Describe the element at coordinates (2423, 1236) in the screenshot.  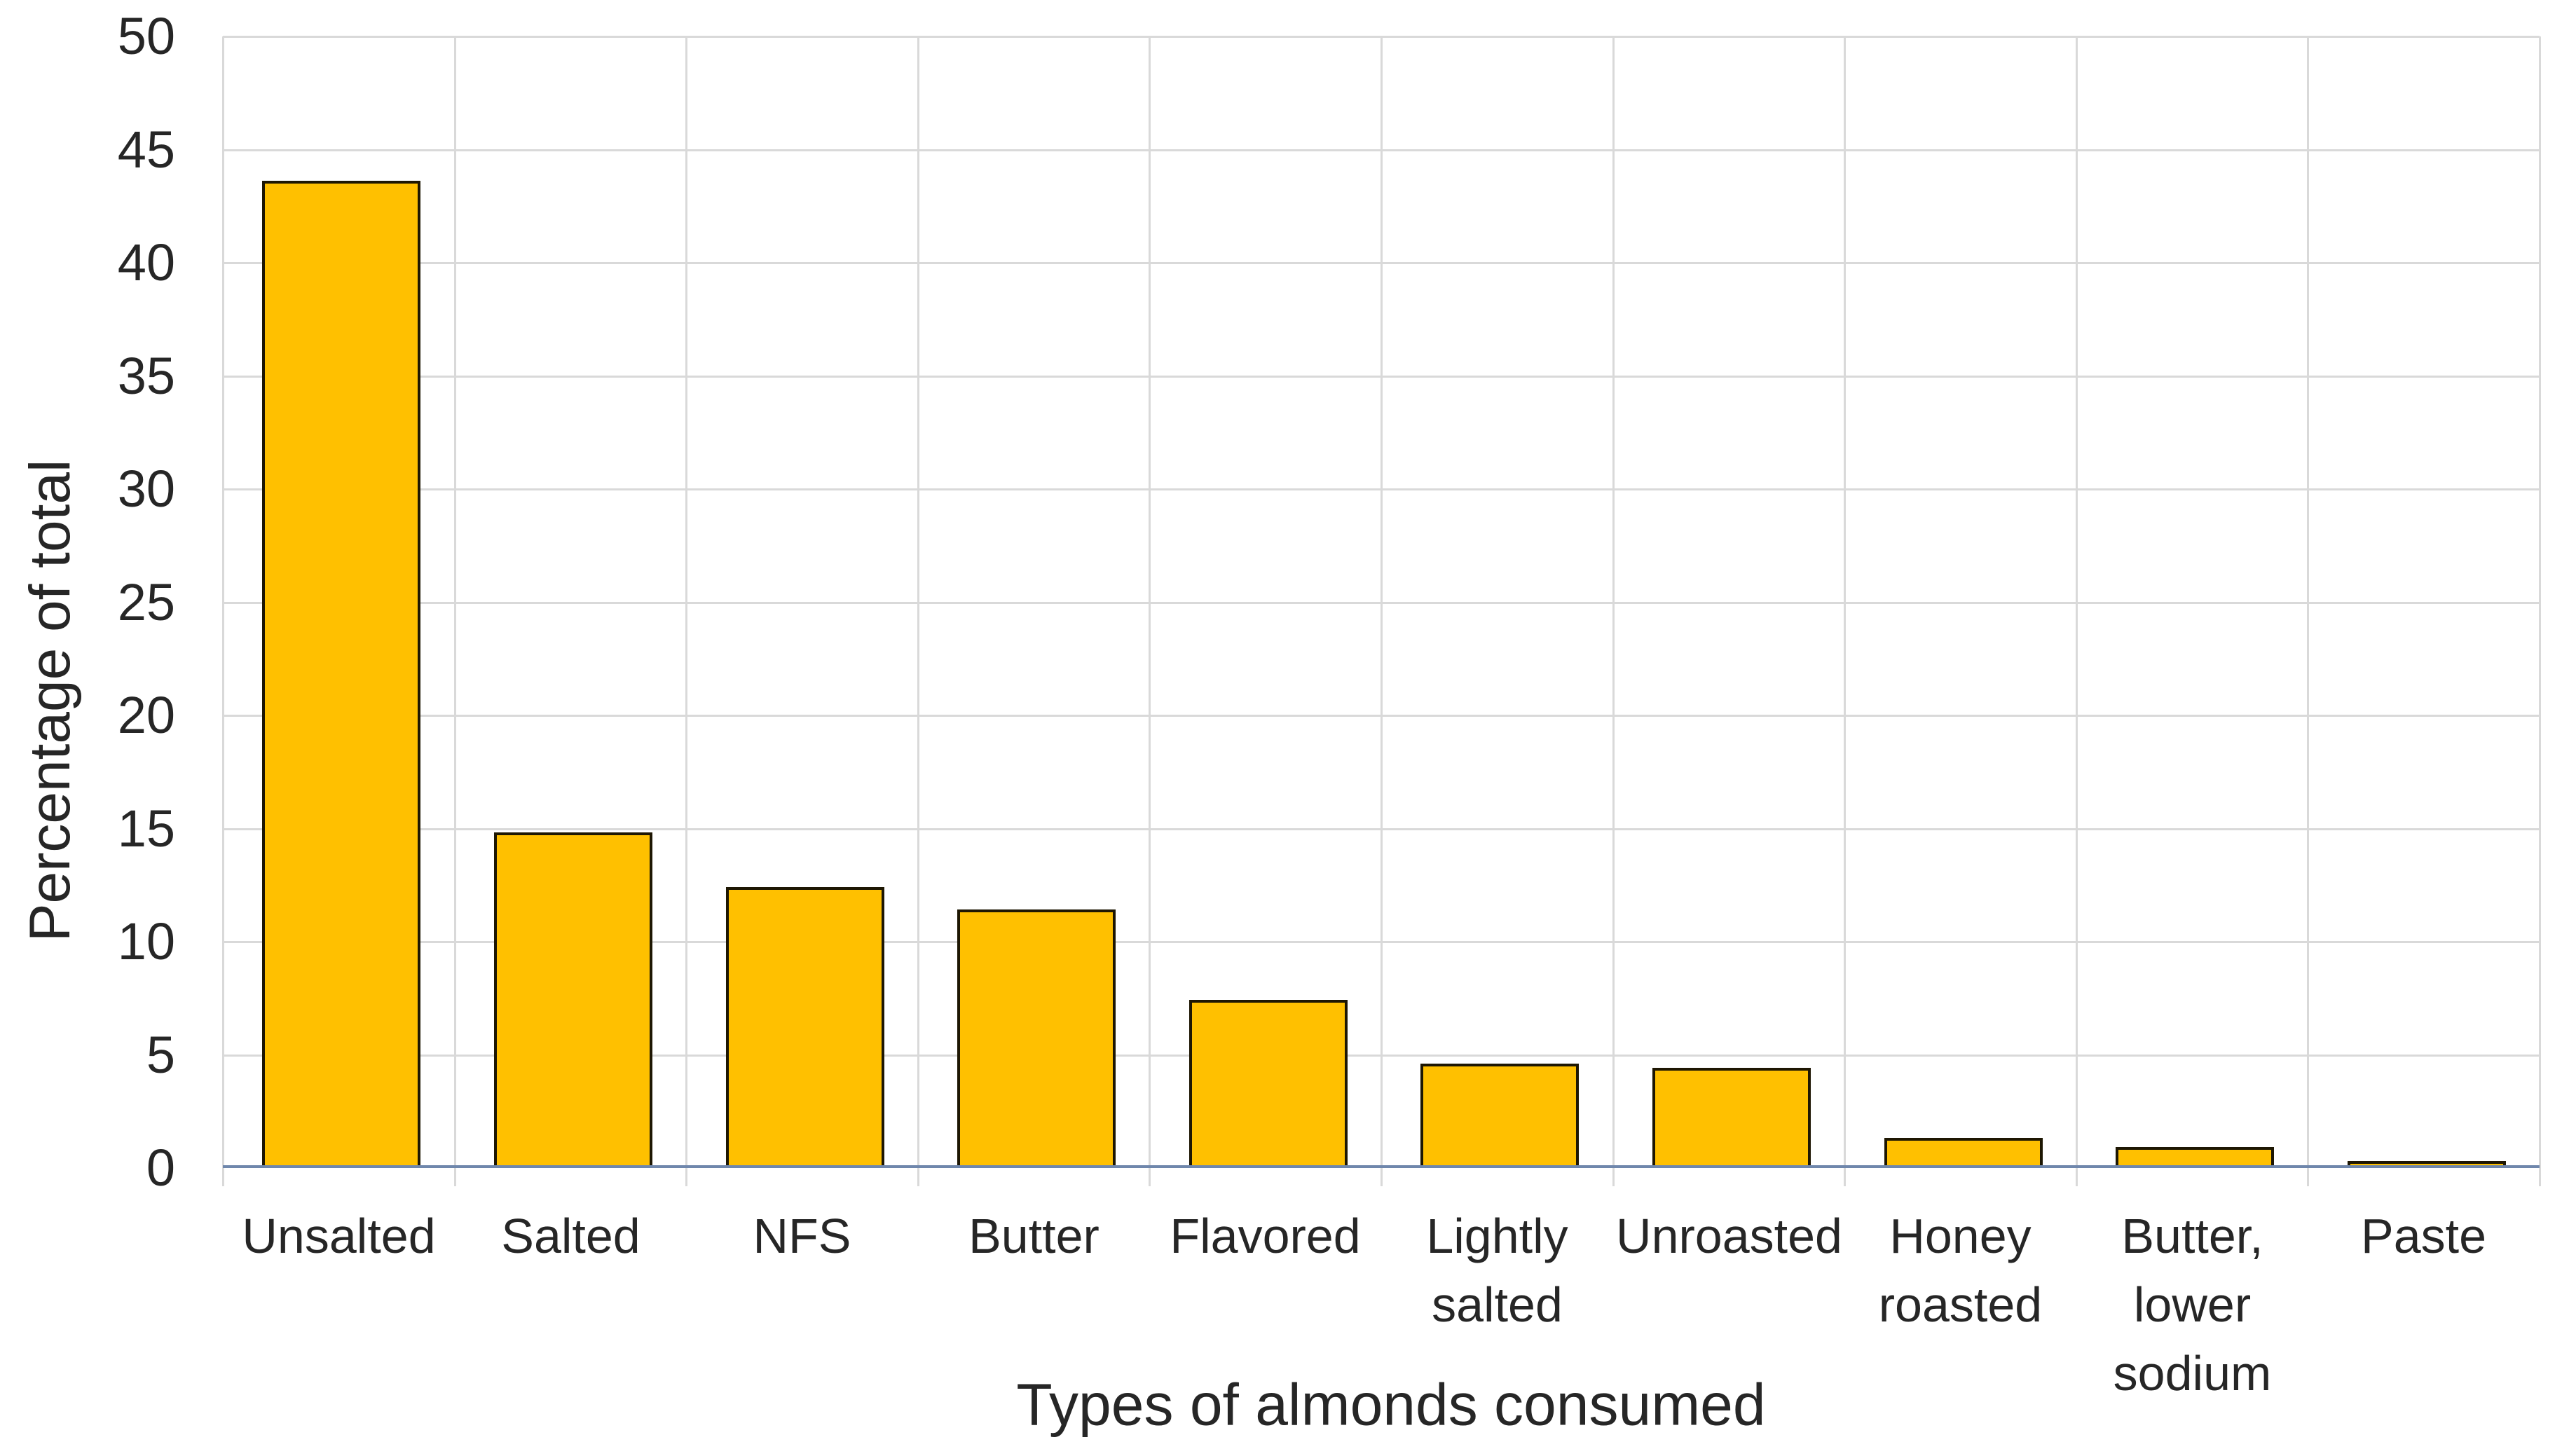
I see `category-label: Paste` at that location.